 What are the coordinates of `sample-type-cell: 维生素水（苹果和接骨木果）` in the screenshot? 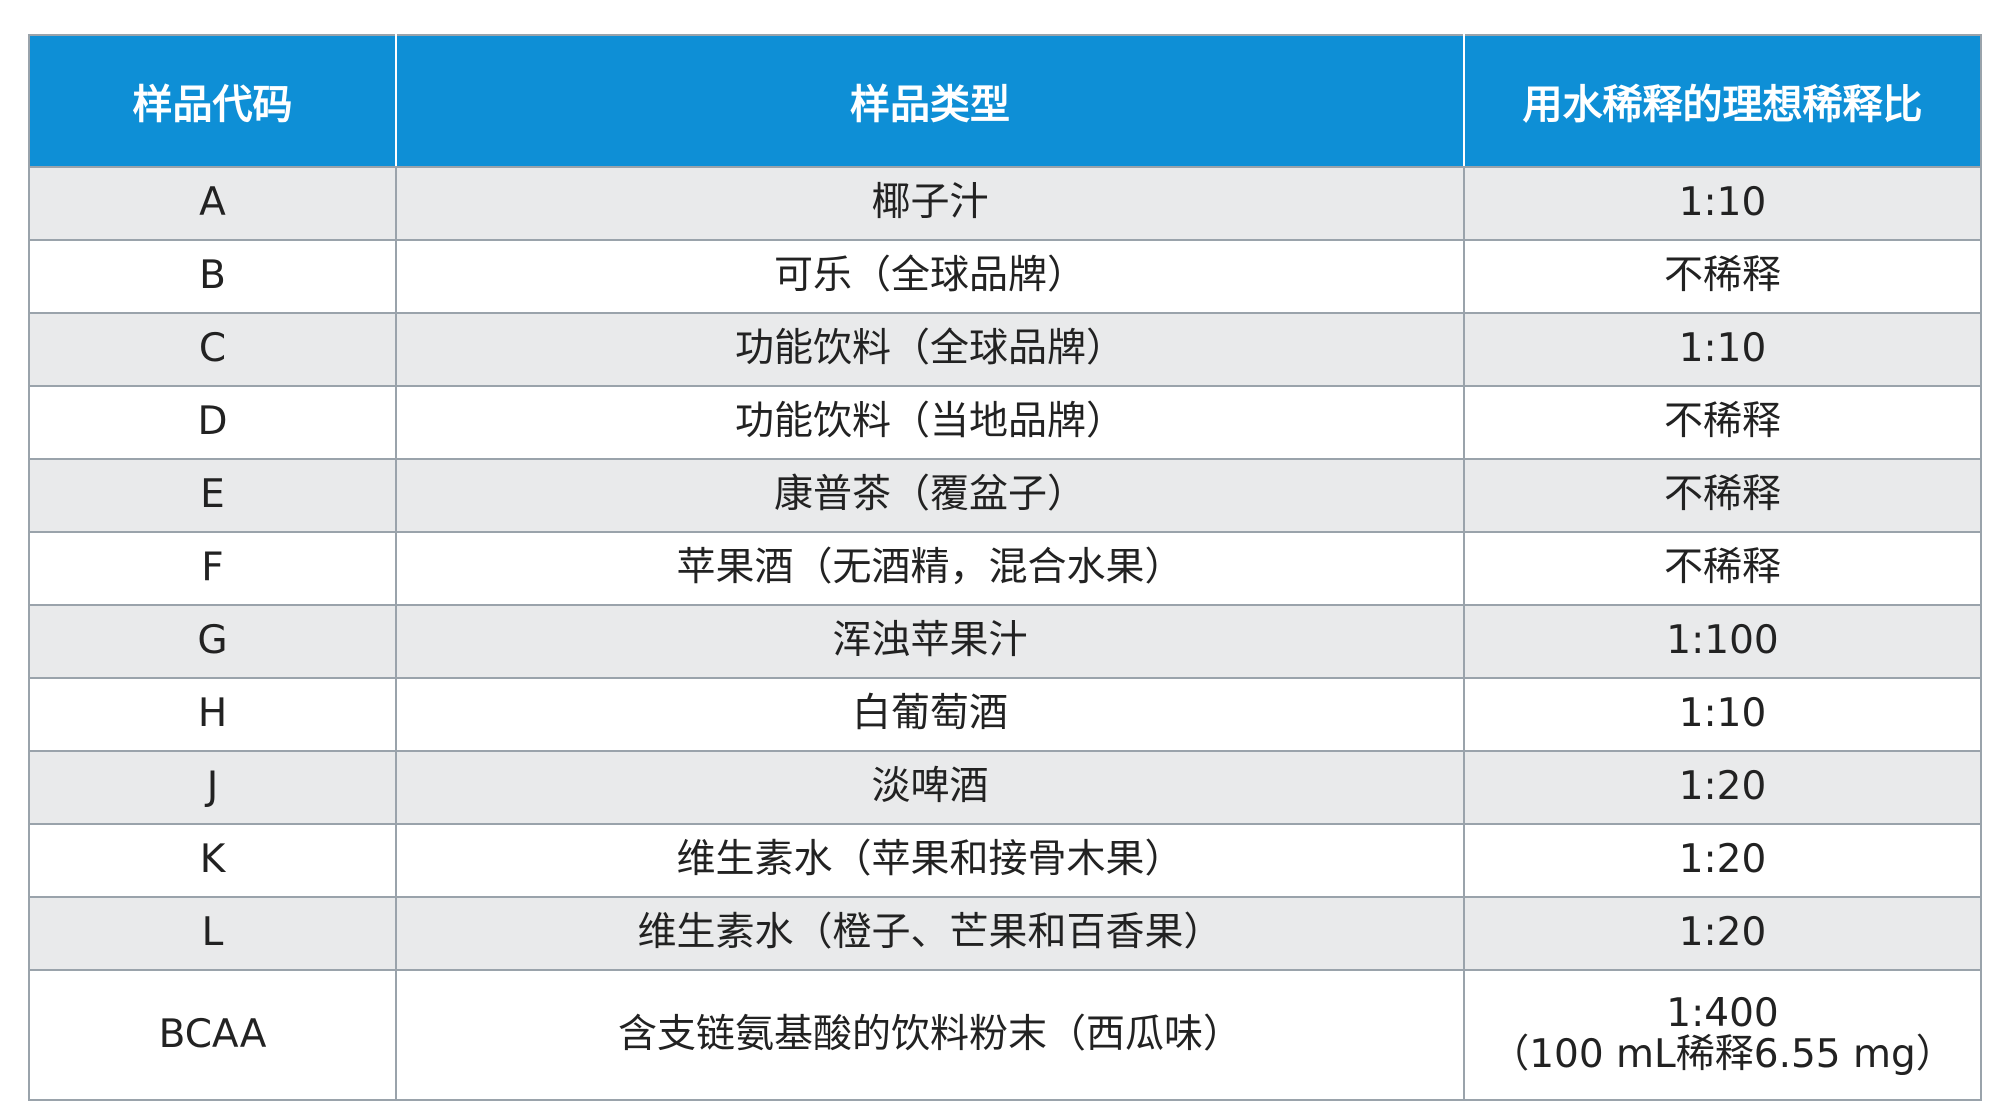 It's located at (930, 860).